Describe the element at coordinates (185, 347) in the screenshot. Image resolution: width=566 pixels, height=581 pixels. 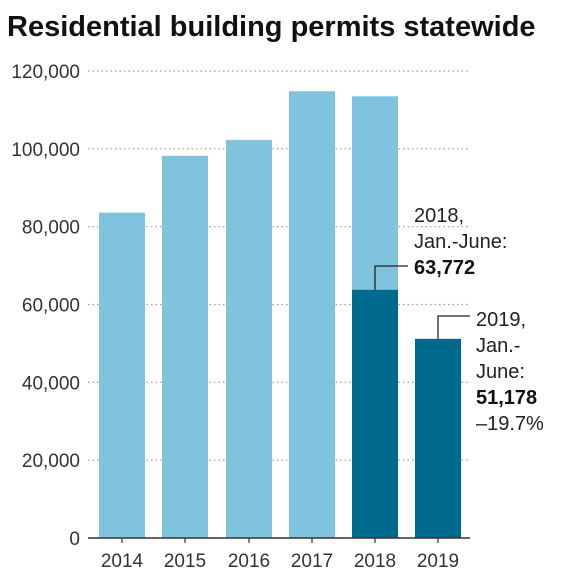
I see `bar-2015` at that location.